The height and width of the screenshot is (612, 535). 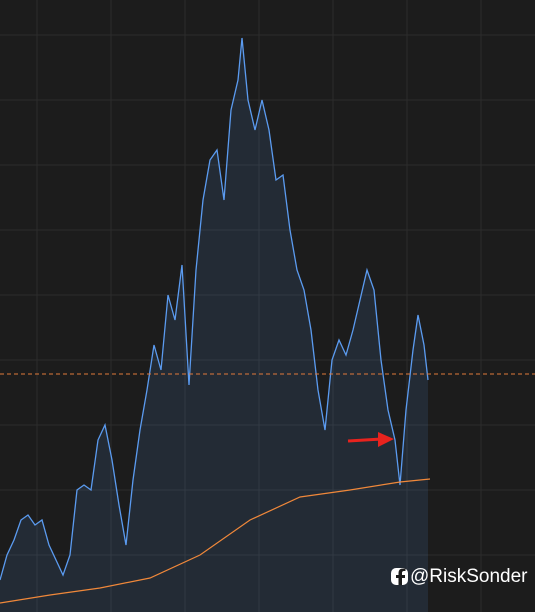 I want to click on watermark-icon, so click(x=399, y=576).